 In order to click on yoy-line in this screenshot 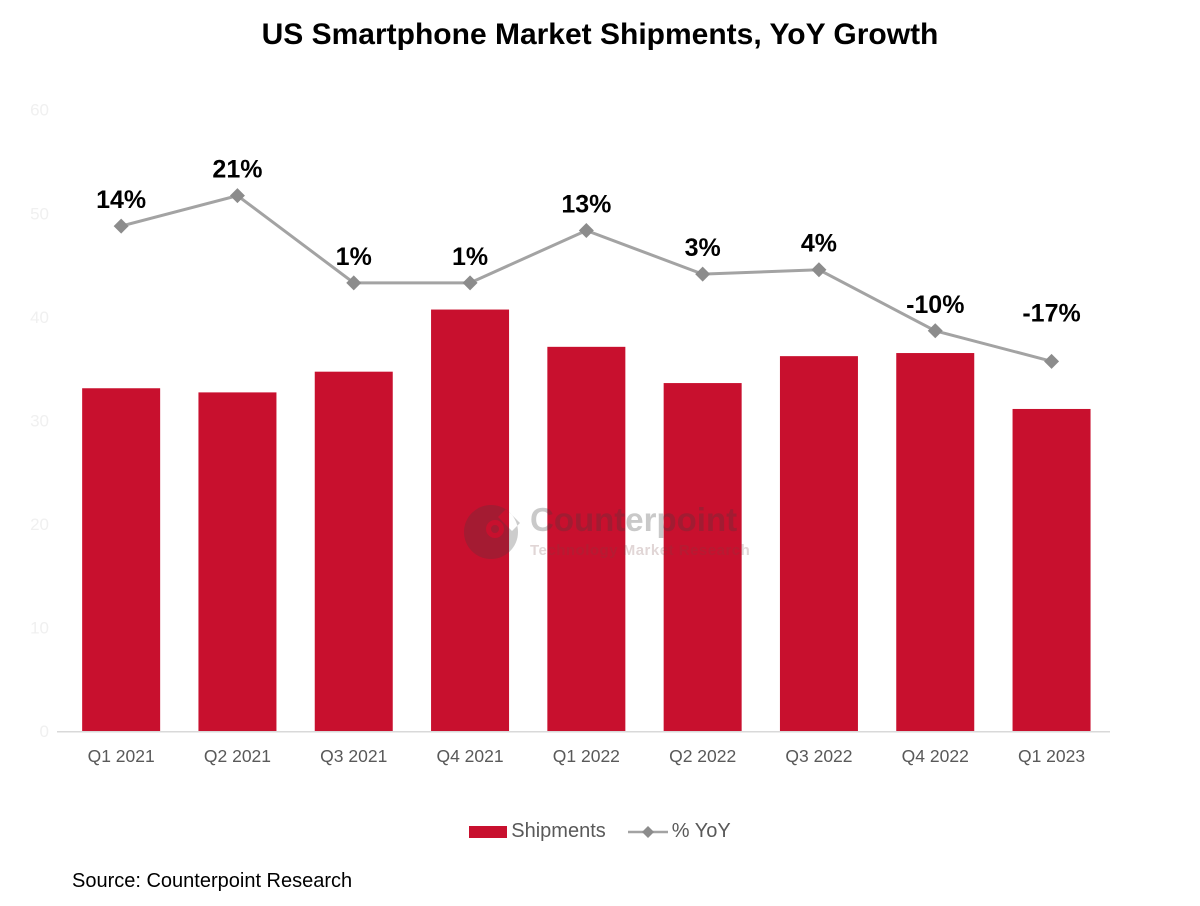, I will do `click(586, 278)`.